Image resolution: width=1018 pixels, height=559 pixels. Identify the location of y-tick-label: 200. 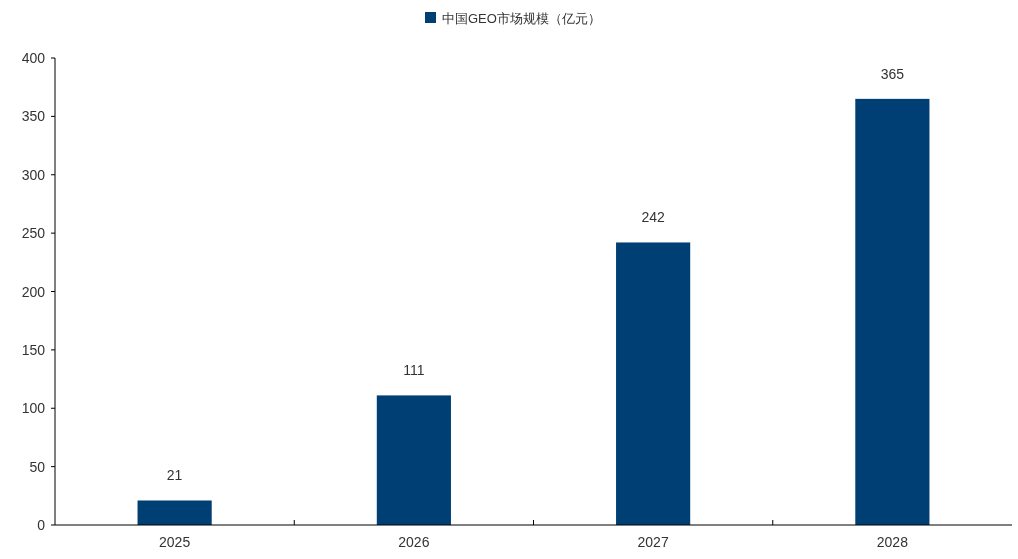
(33, 291).